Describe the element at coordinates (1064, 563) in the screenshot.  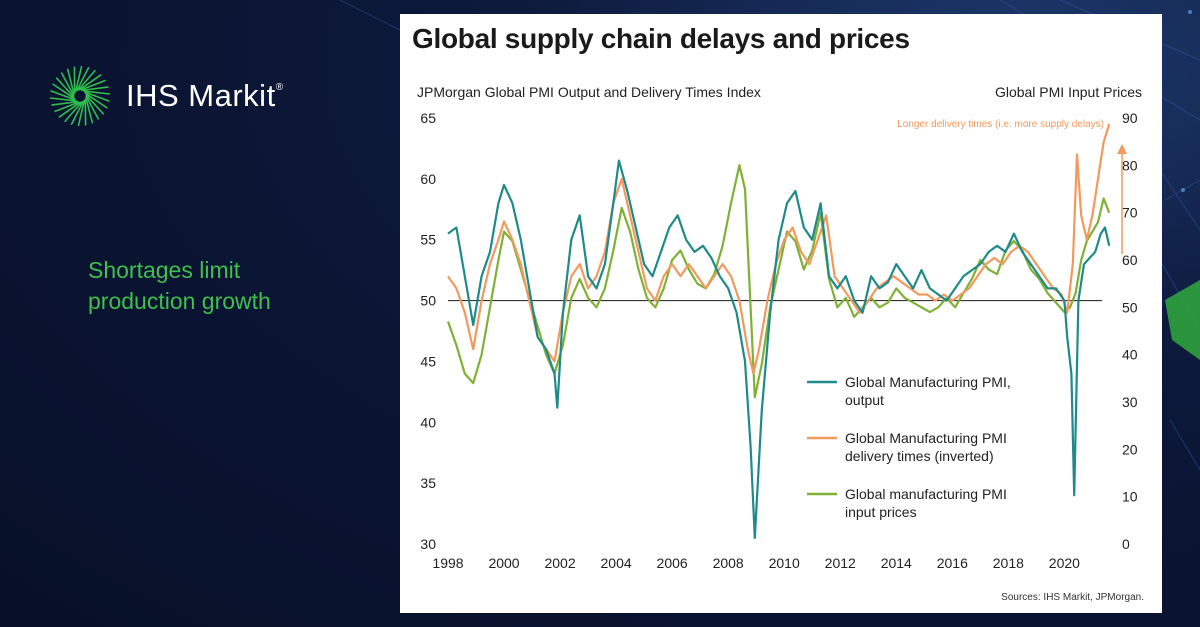
I see `x-tick-label: 2020` at that location.